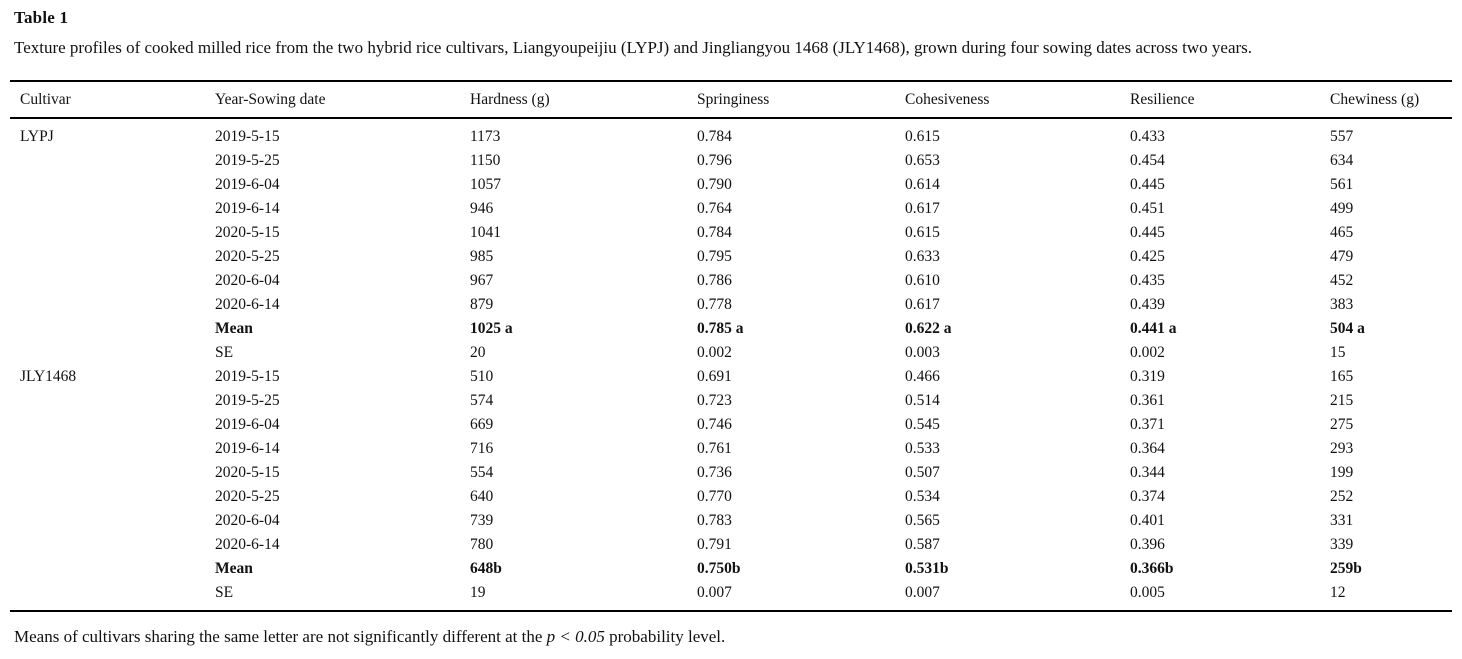  Describe the element at coordinates (922, 424) in the screenshot. I see `cell-cohesiveness: 0.545` at that location.